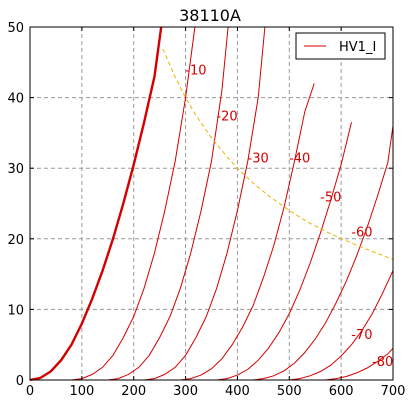 This screenshot has height=404, width=408. Describe the element at coordinates (185, 391) in the screenshot. I see `x-tick-label: 300` at that location.